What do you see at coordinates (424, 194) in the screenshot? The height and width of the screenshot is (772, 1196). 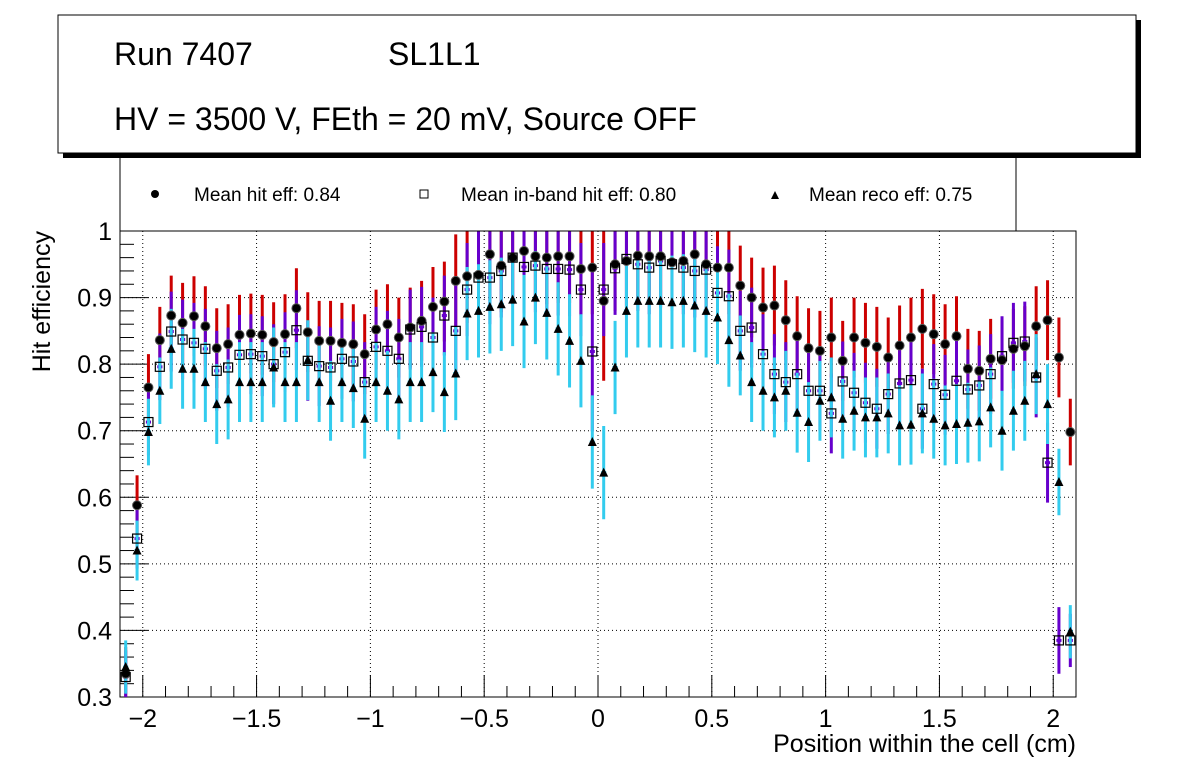 I see `legend-square-icon` at bounding box center [424, 194].